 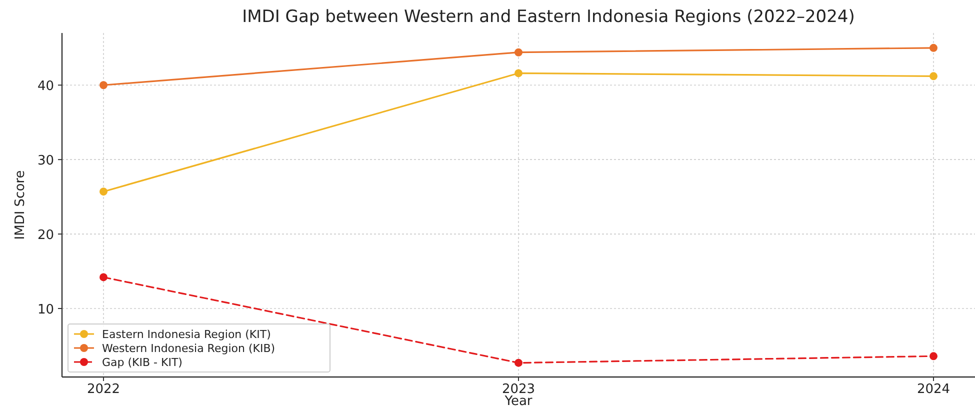 I want to click on x-tick-label: 2023, so click(x=519, y=389).